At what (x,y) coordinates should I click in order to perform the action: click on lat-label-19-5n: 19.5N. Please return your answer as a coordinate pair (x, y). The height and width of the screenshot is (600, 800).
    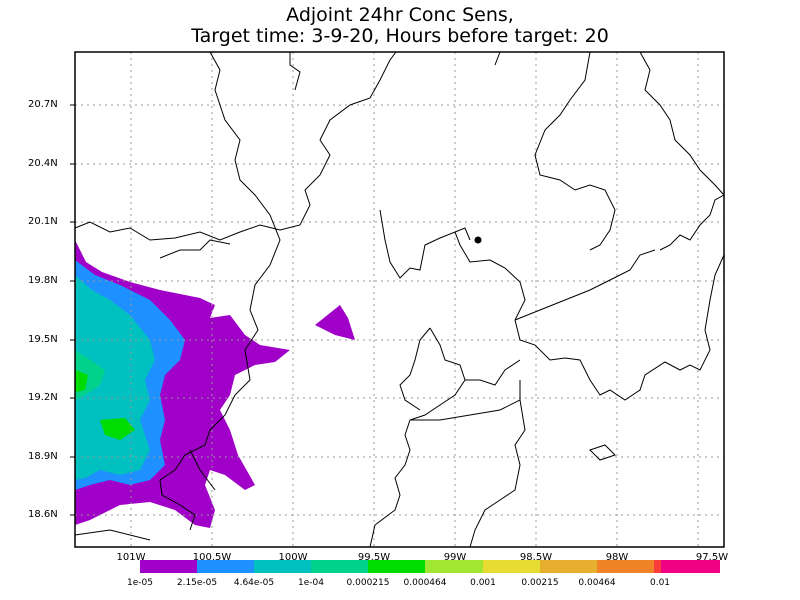
    Looking at the image, I should click on (43, 339).